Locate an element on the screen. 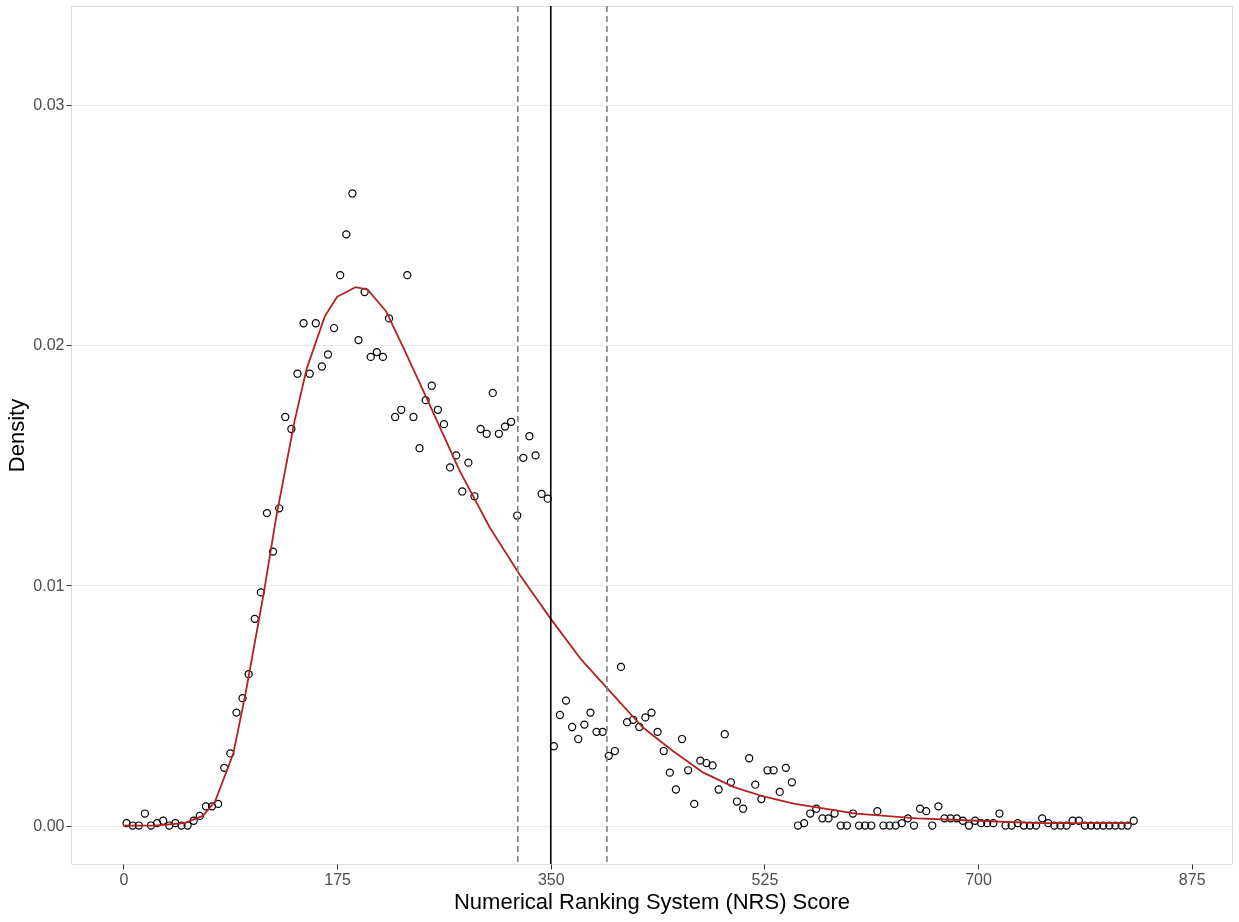  y-axis-title: Density is located at coordinates (17, 435).